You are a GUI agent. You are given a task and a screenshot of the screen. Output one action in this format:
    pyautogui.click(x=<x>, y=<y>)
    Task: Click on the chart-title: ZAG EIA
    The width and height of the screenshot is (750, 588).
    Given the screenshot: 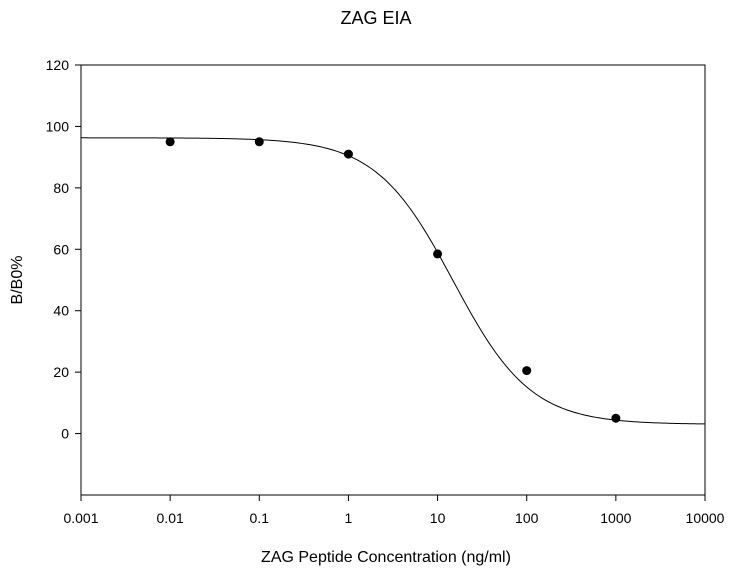 What is the action you would take?
    pyautogui.click(x=375, y=18)
    